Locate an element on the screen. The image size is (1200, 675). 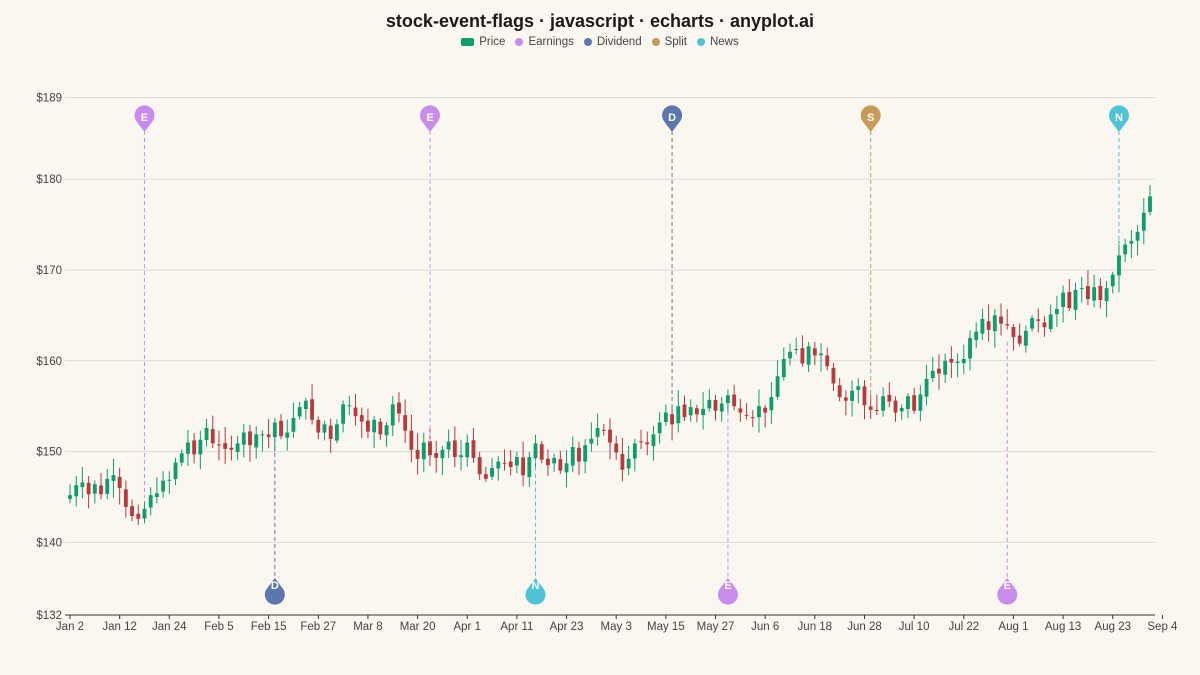
y-tick-label: $189 is located at coordinates (49, 99).